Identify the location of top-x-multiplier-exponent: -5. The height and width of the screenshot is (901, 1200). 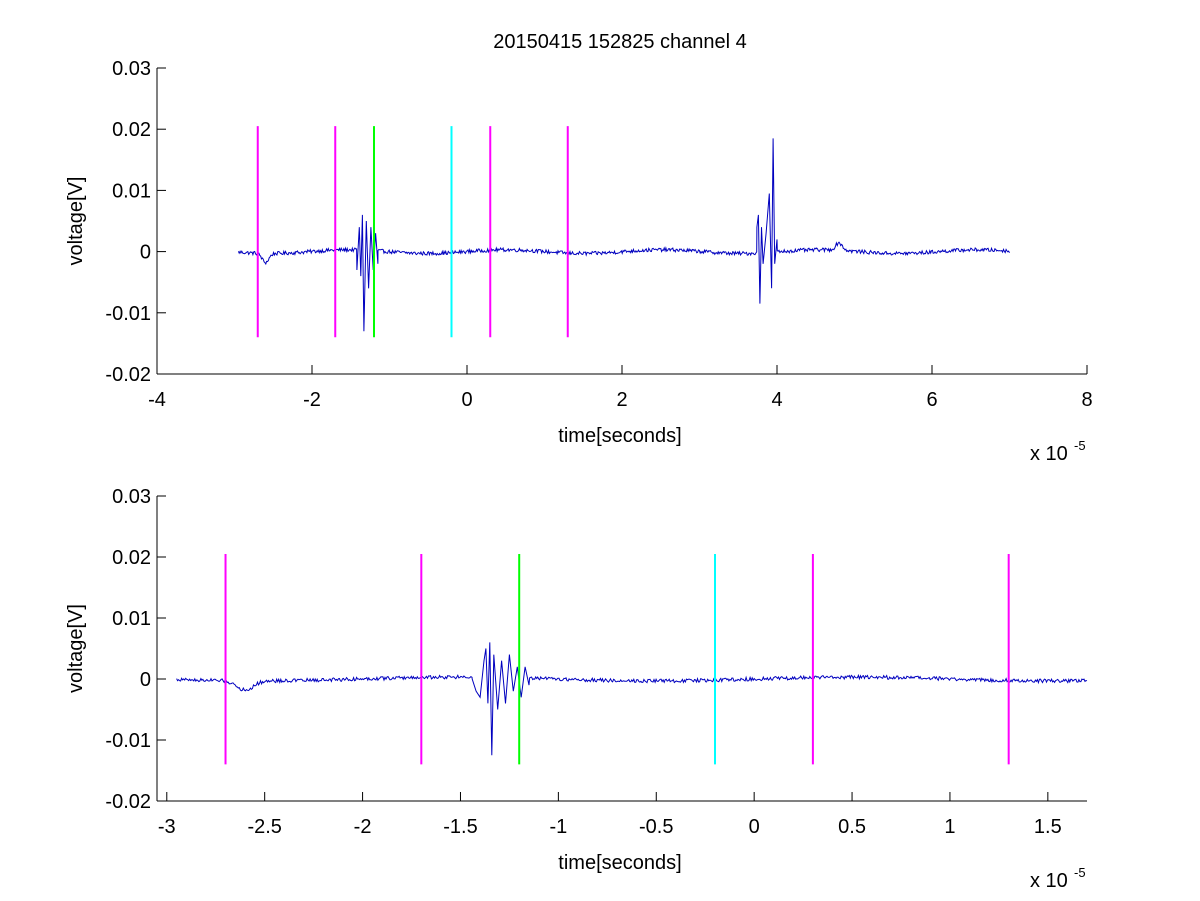
(1080, 445).